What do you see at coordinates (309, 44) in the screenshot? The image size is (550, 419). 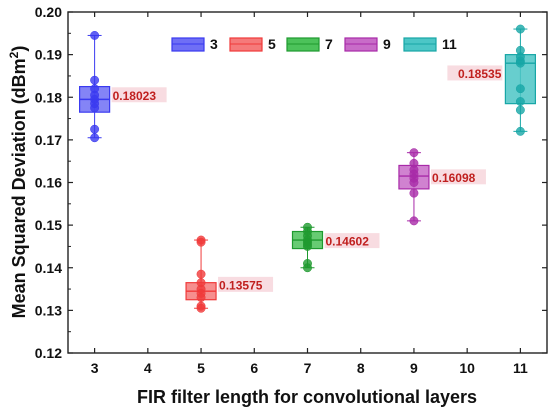 I see `legend-item-7: 7` at bounding box center [309, 44].